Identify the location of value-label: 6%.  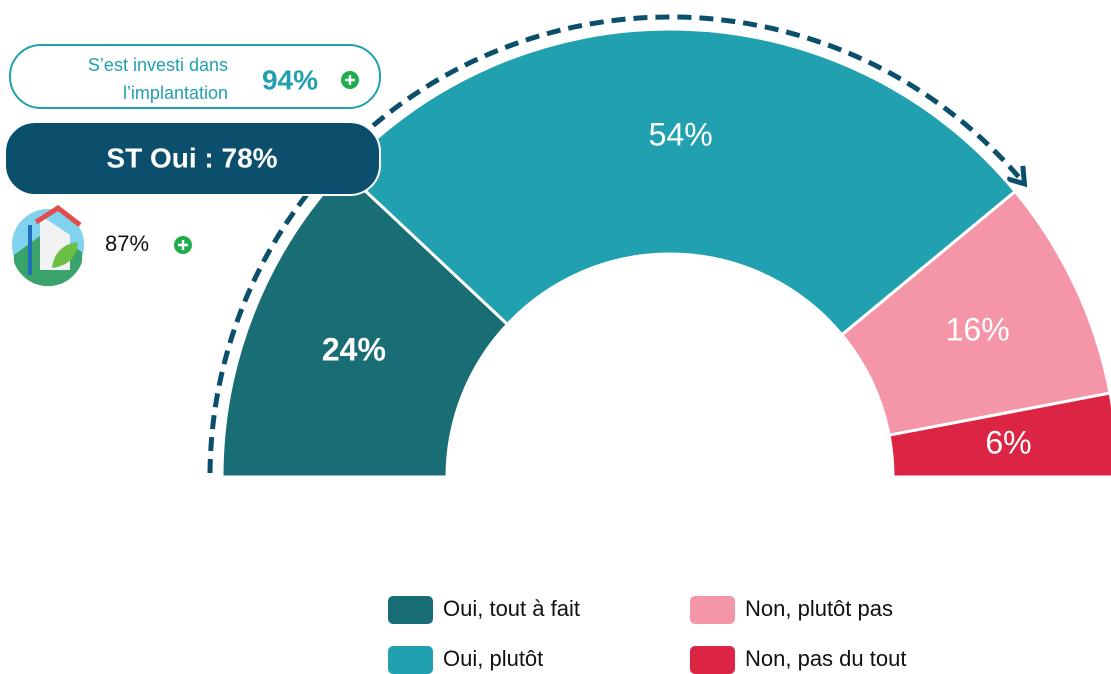
(1008, 442).